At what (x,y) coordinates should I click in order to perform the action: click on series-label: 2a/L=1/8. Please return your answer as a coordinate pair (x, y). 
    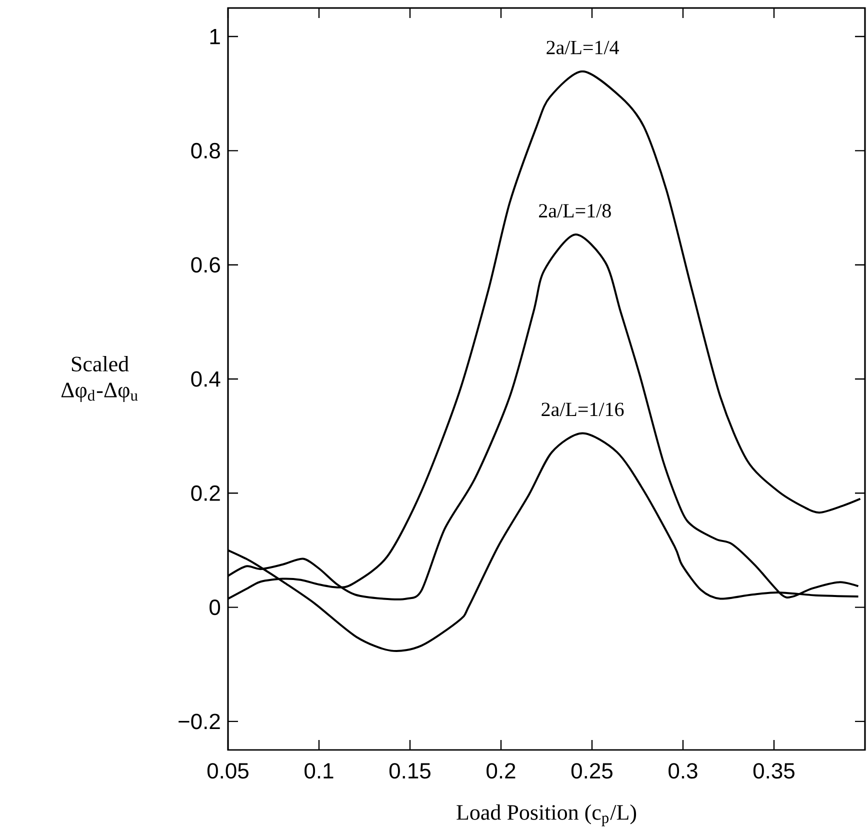
    Looking at the image, I should click on (575, 211).